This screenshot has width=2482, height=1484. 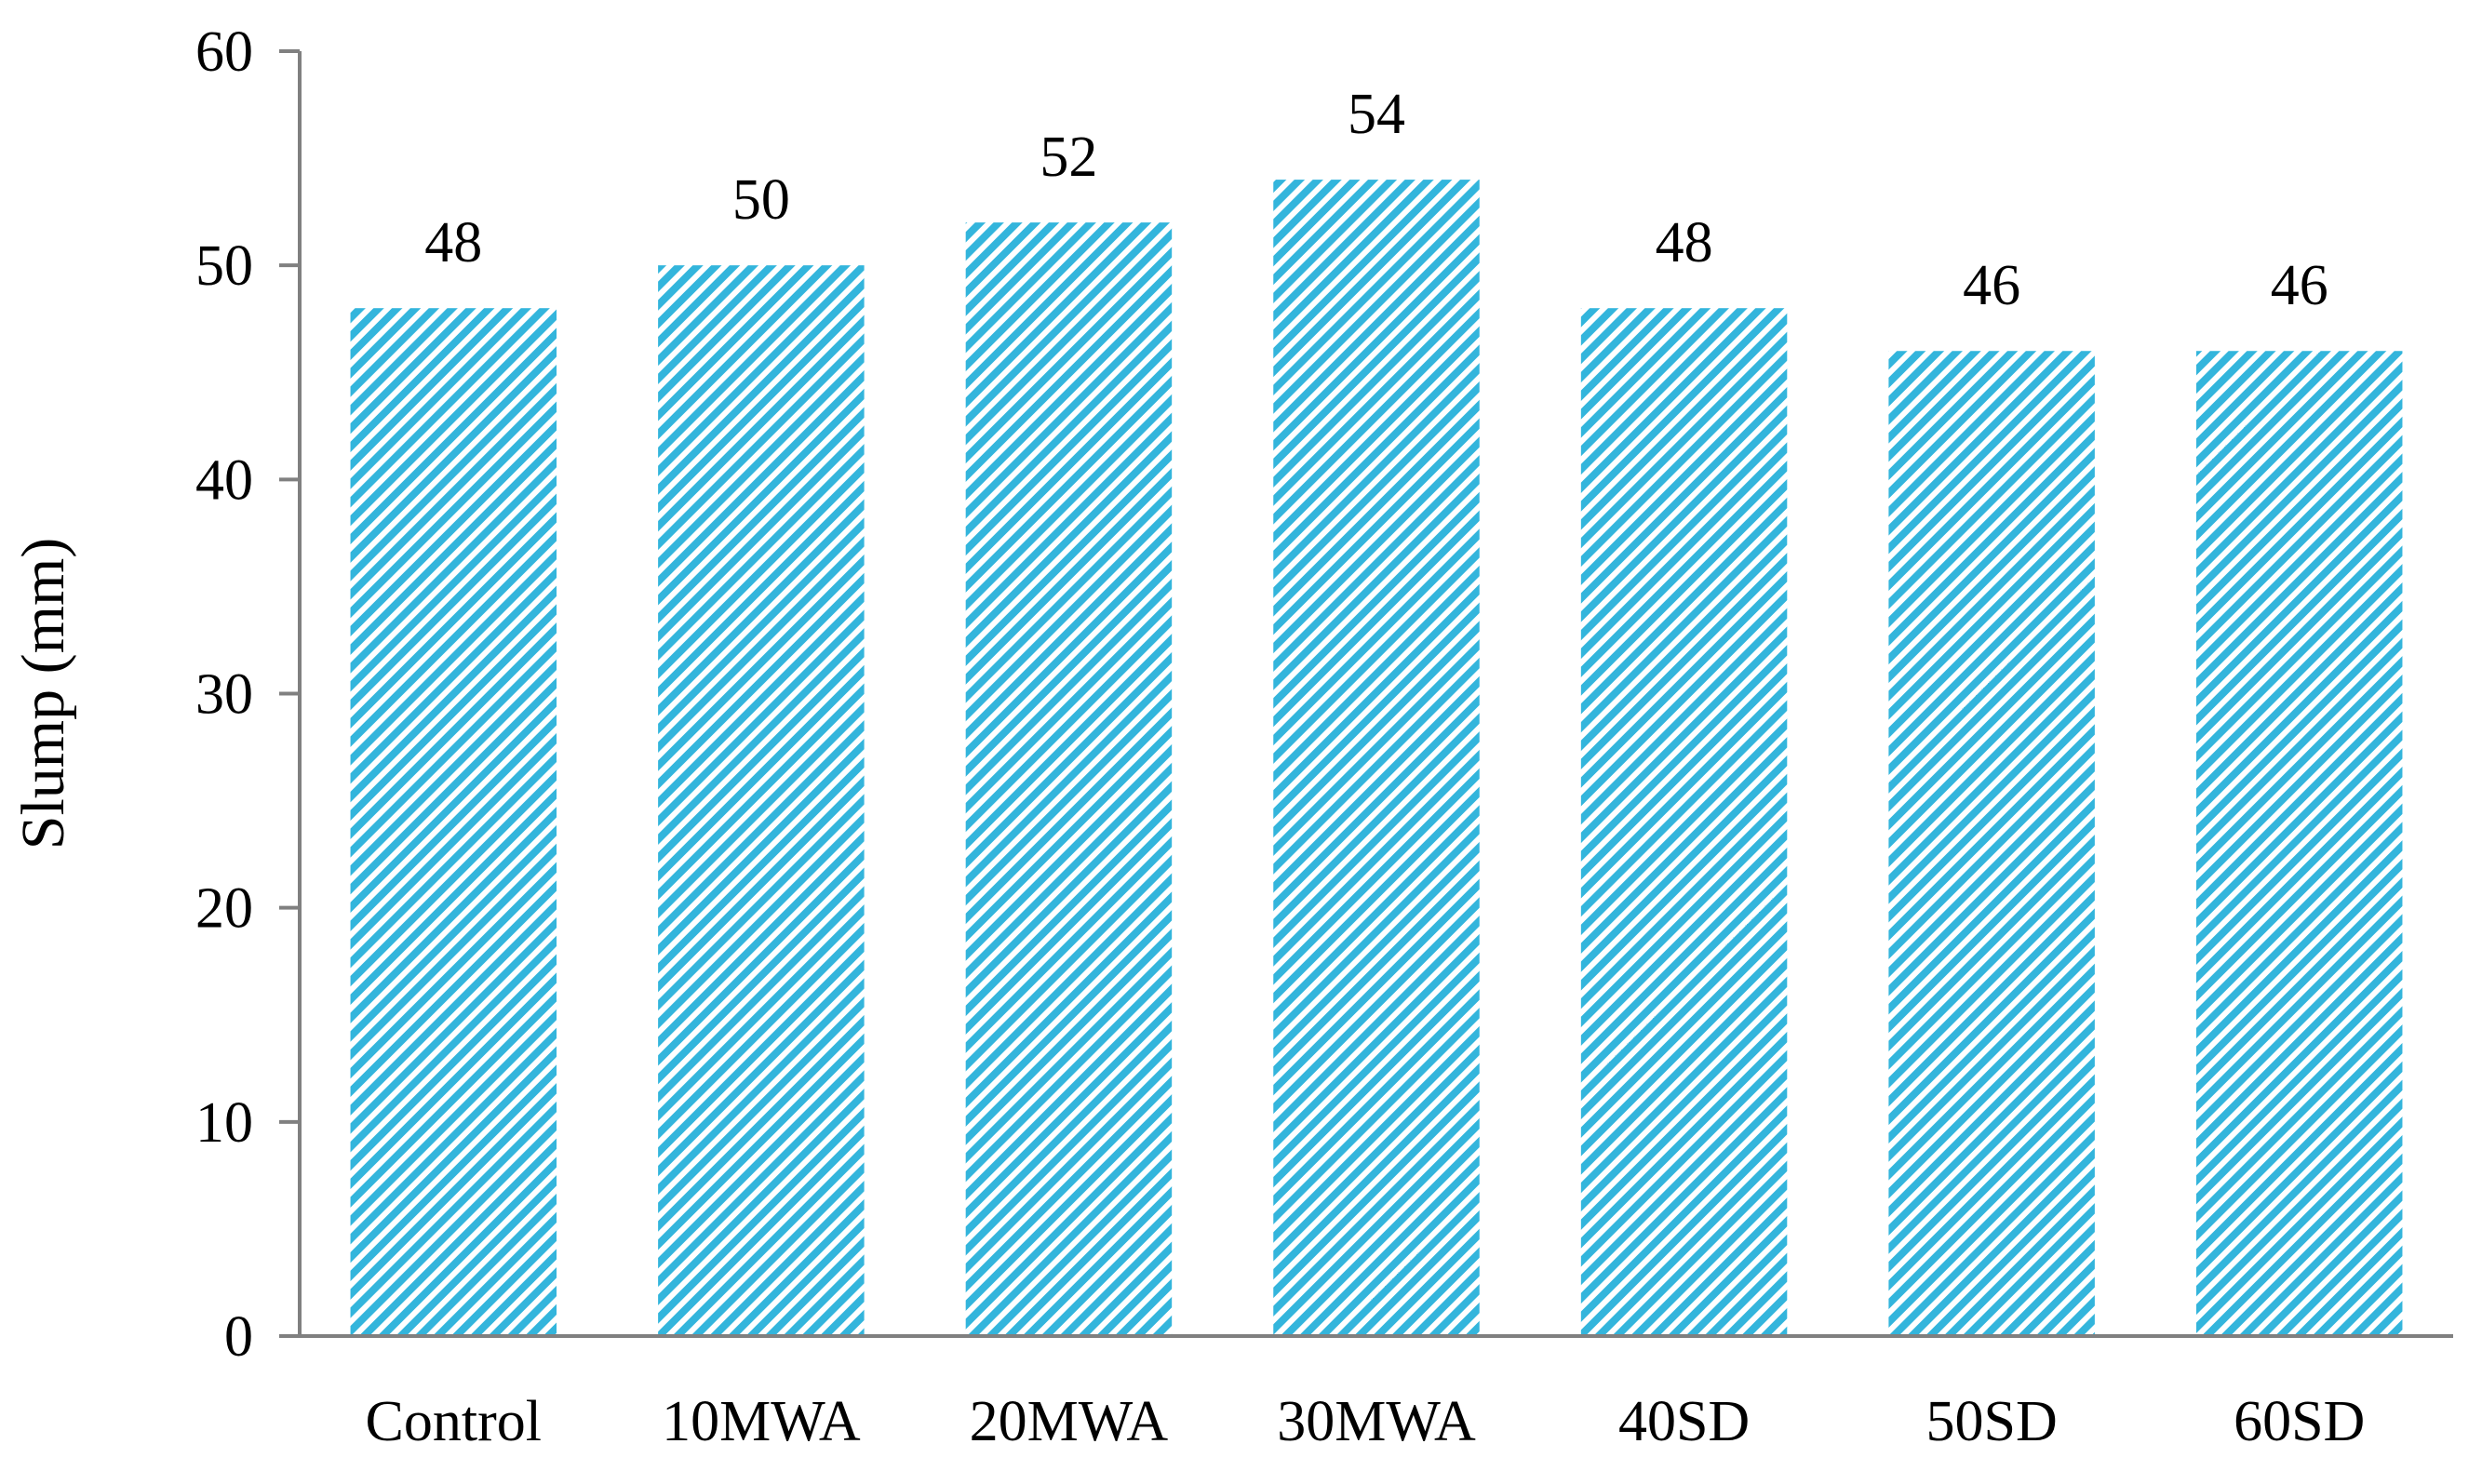 What do you see at coordinates (1992, 1421) in the screenshot?
I see `x-tick-label-50sd: 50SD` at bounding box center [1992, 1421].